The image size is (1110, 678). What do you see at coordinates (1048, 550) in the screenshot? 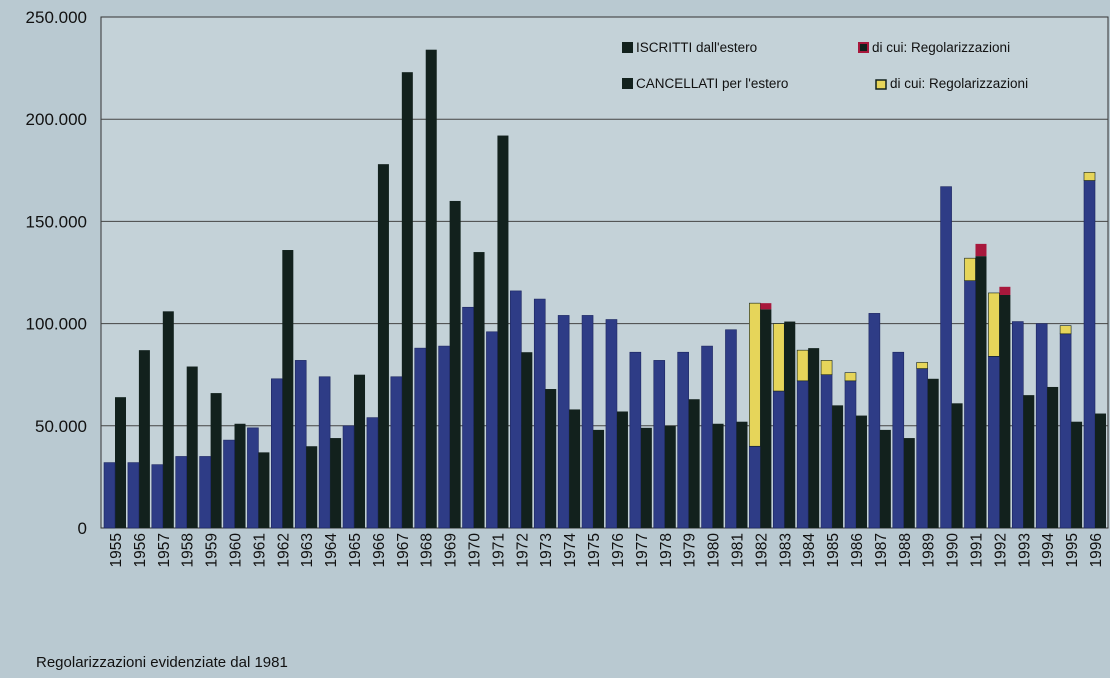
I see `x-tick-label: 1994` at bounding box center [1048, 550].